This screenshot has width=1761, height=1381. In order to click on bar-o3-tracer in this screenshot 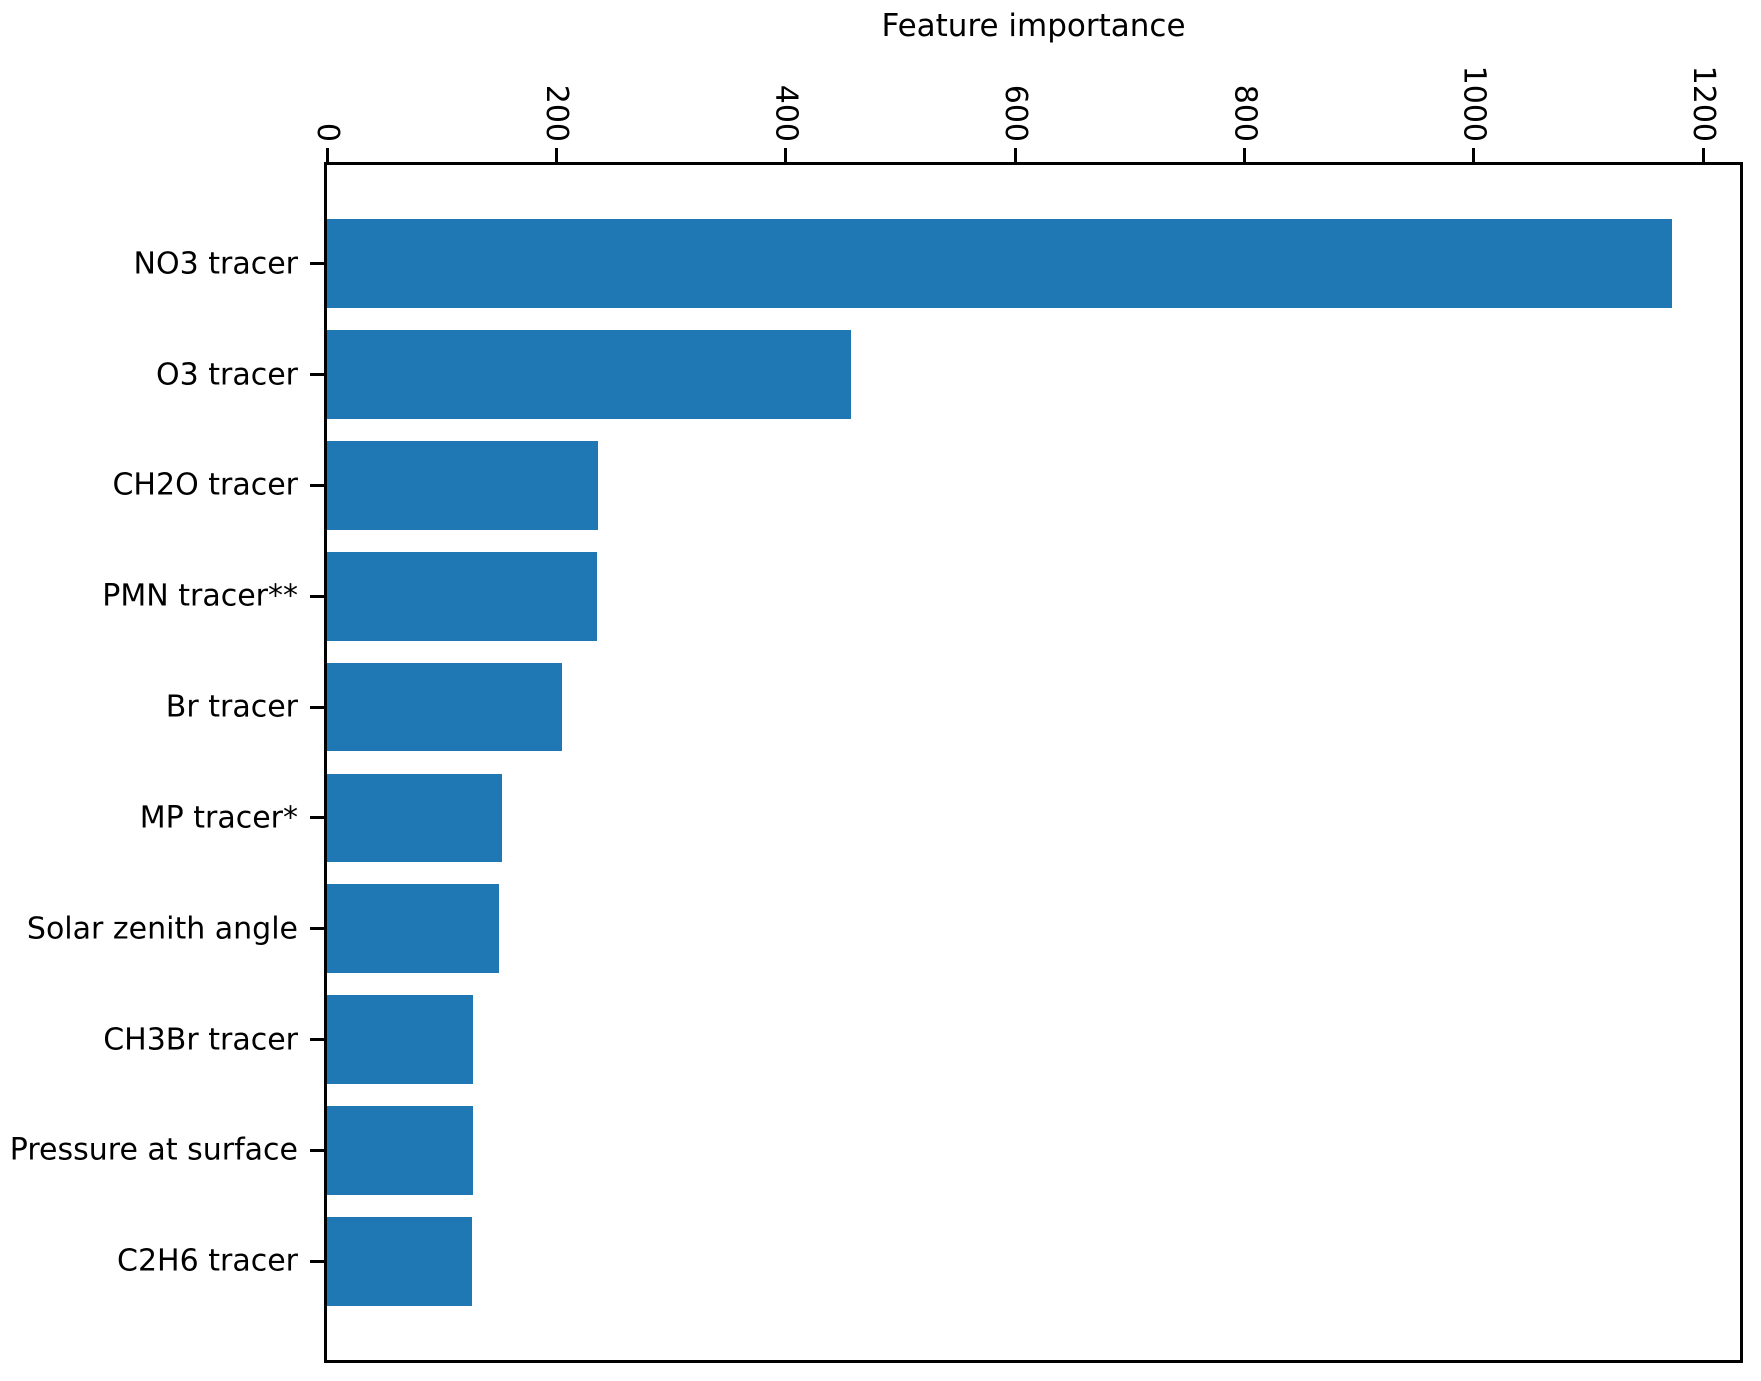, I will do `click(589, 374)`.